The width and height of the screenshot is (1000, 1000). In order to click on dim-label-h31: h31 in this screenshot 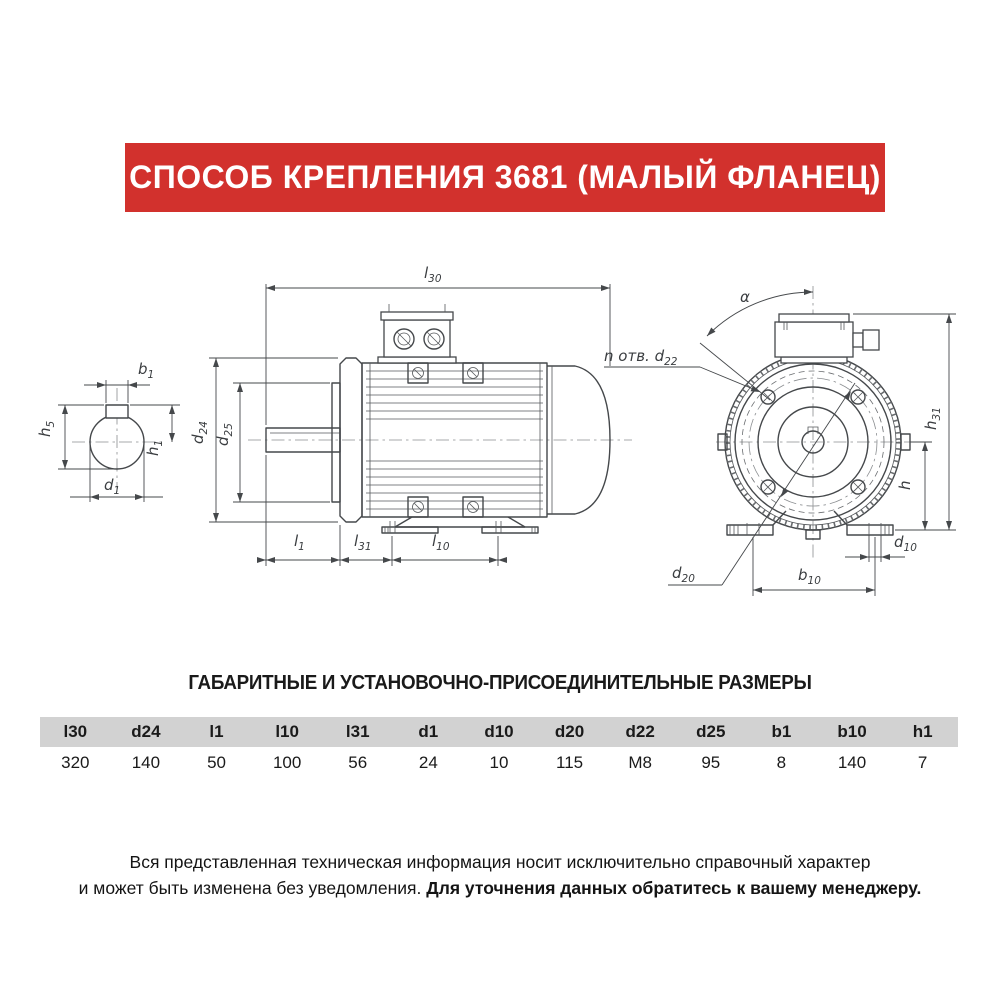, I will do `click(932, 418)`.